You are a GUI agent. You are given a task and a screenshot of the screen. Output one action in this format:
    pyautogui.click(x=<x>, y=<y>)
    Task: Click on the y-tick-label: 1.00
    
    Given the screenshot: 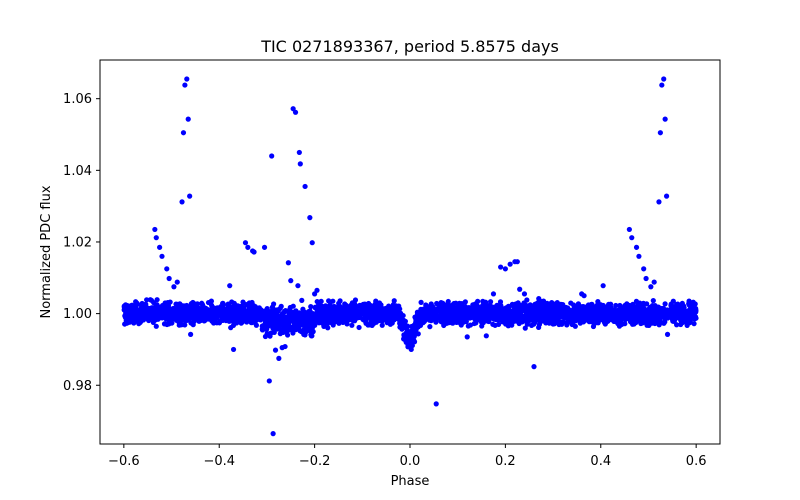 What is the action you would take?
    pyautogui.click(x=77, y=314)
    